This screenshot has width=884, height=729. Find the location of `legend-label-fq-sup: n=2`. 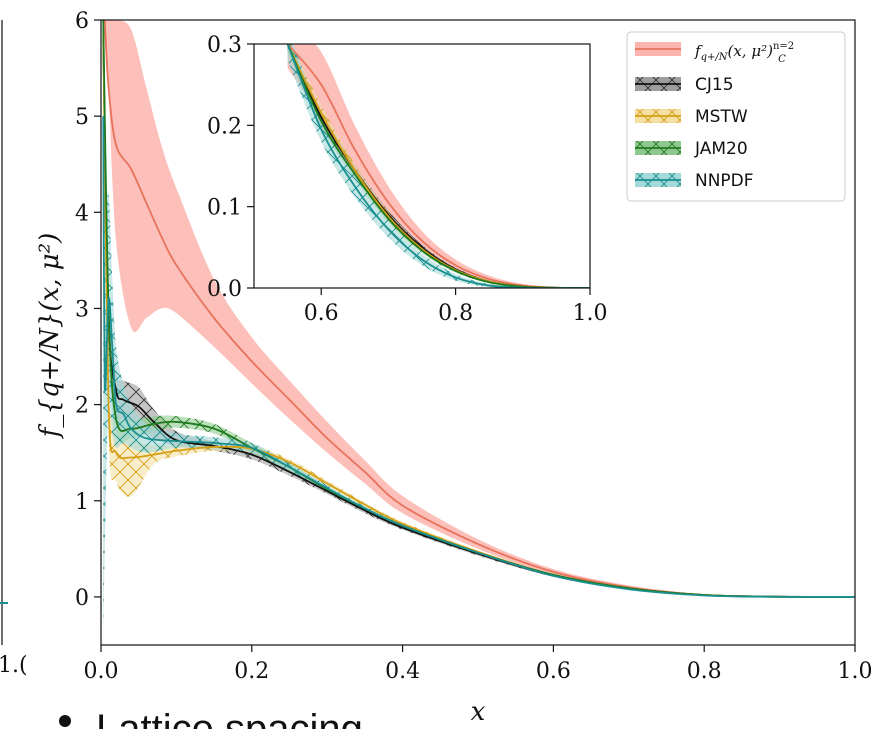

legend-label-fq-sup: n=2 is located at coordinates (783, 46).